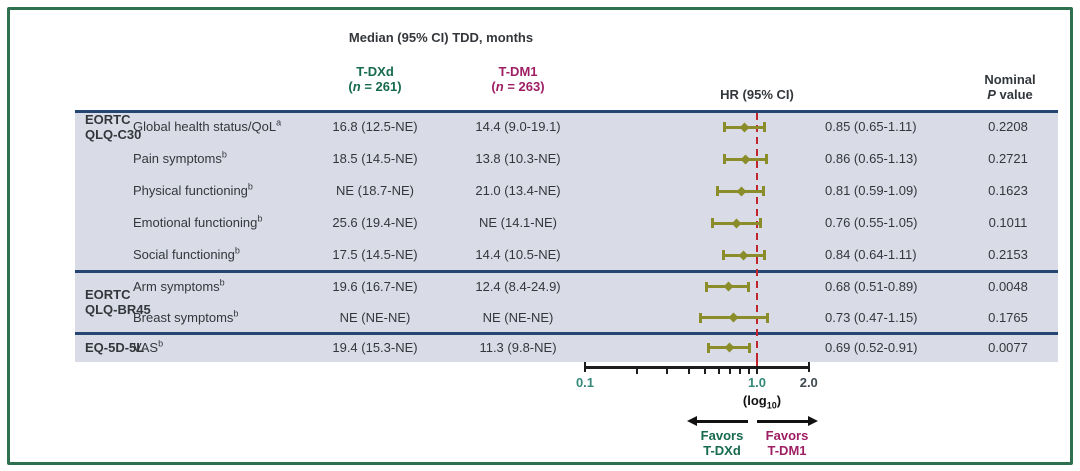 The height and width of the screenshot is (471, 1080). Describe the element at coordinates (375, 286) in the screenshot. I see `row-tdxd-value: 19.6 (16.7-NE)` at that location.